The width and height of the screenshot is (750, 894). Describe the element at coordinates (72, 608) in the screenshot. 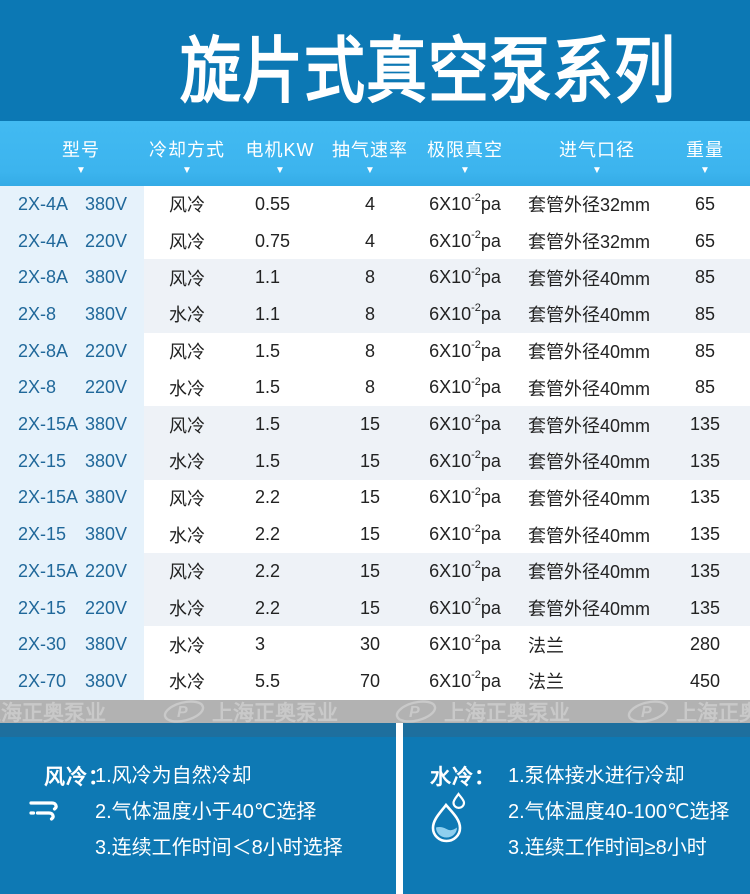

I see `model-cell: 2X-15 220V` at that location.